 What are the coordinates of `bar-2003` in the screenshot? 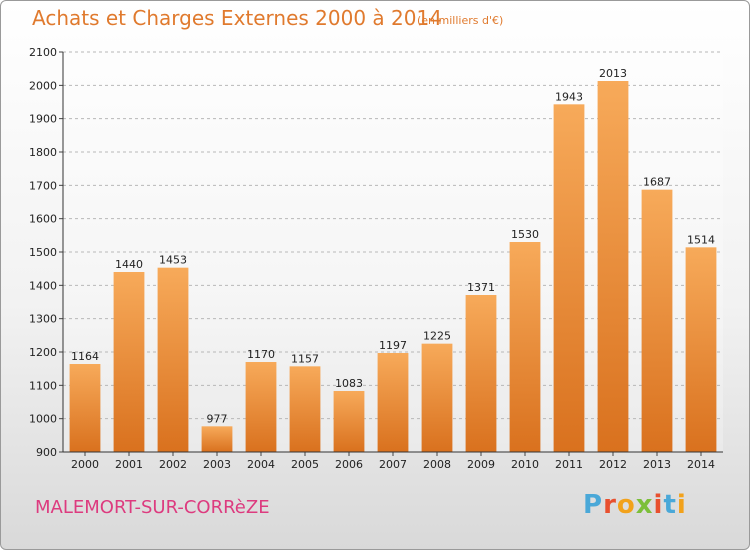 It's located at (217, 439).